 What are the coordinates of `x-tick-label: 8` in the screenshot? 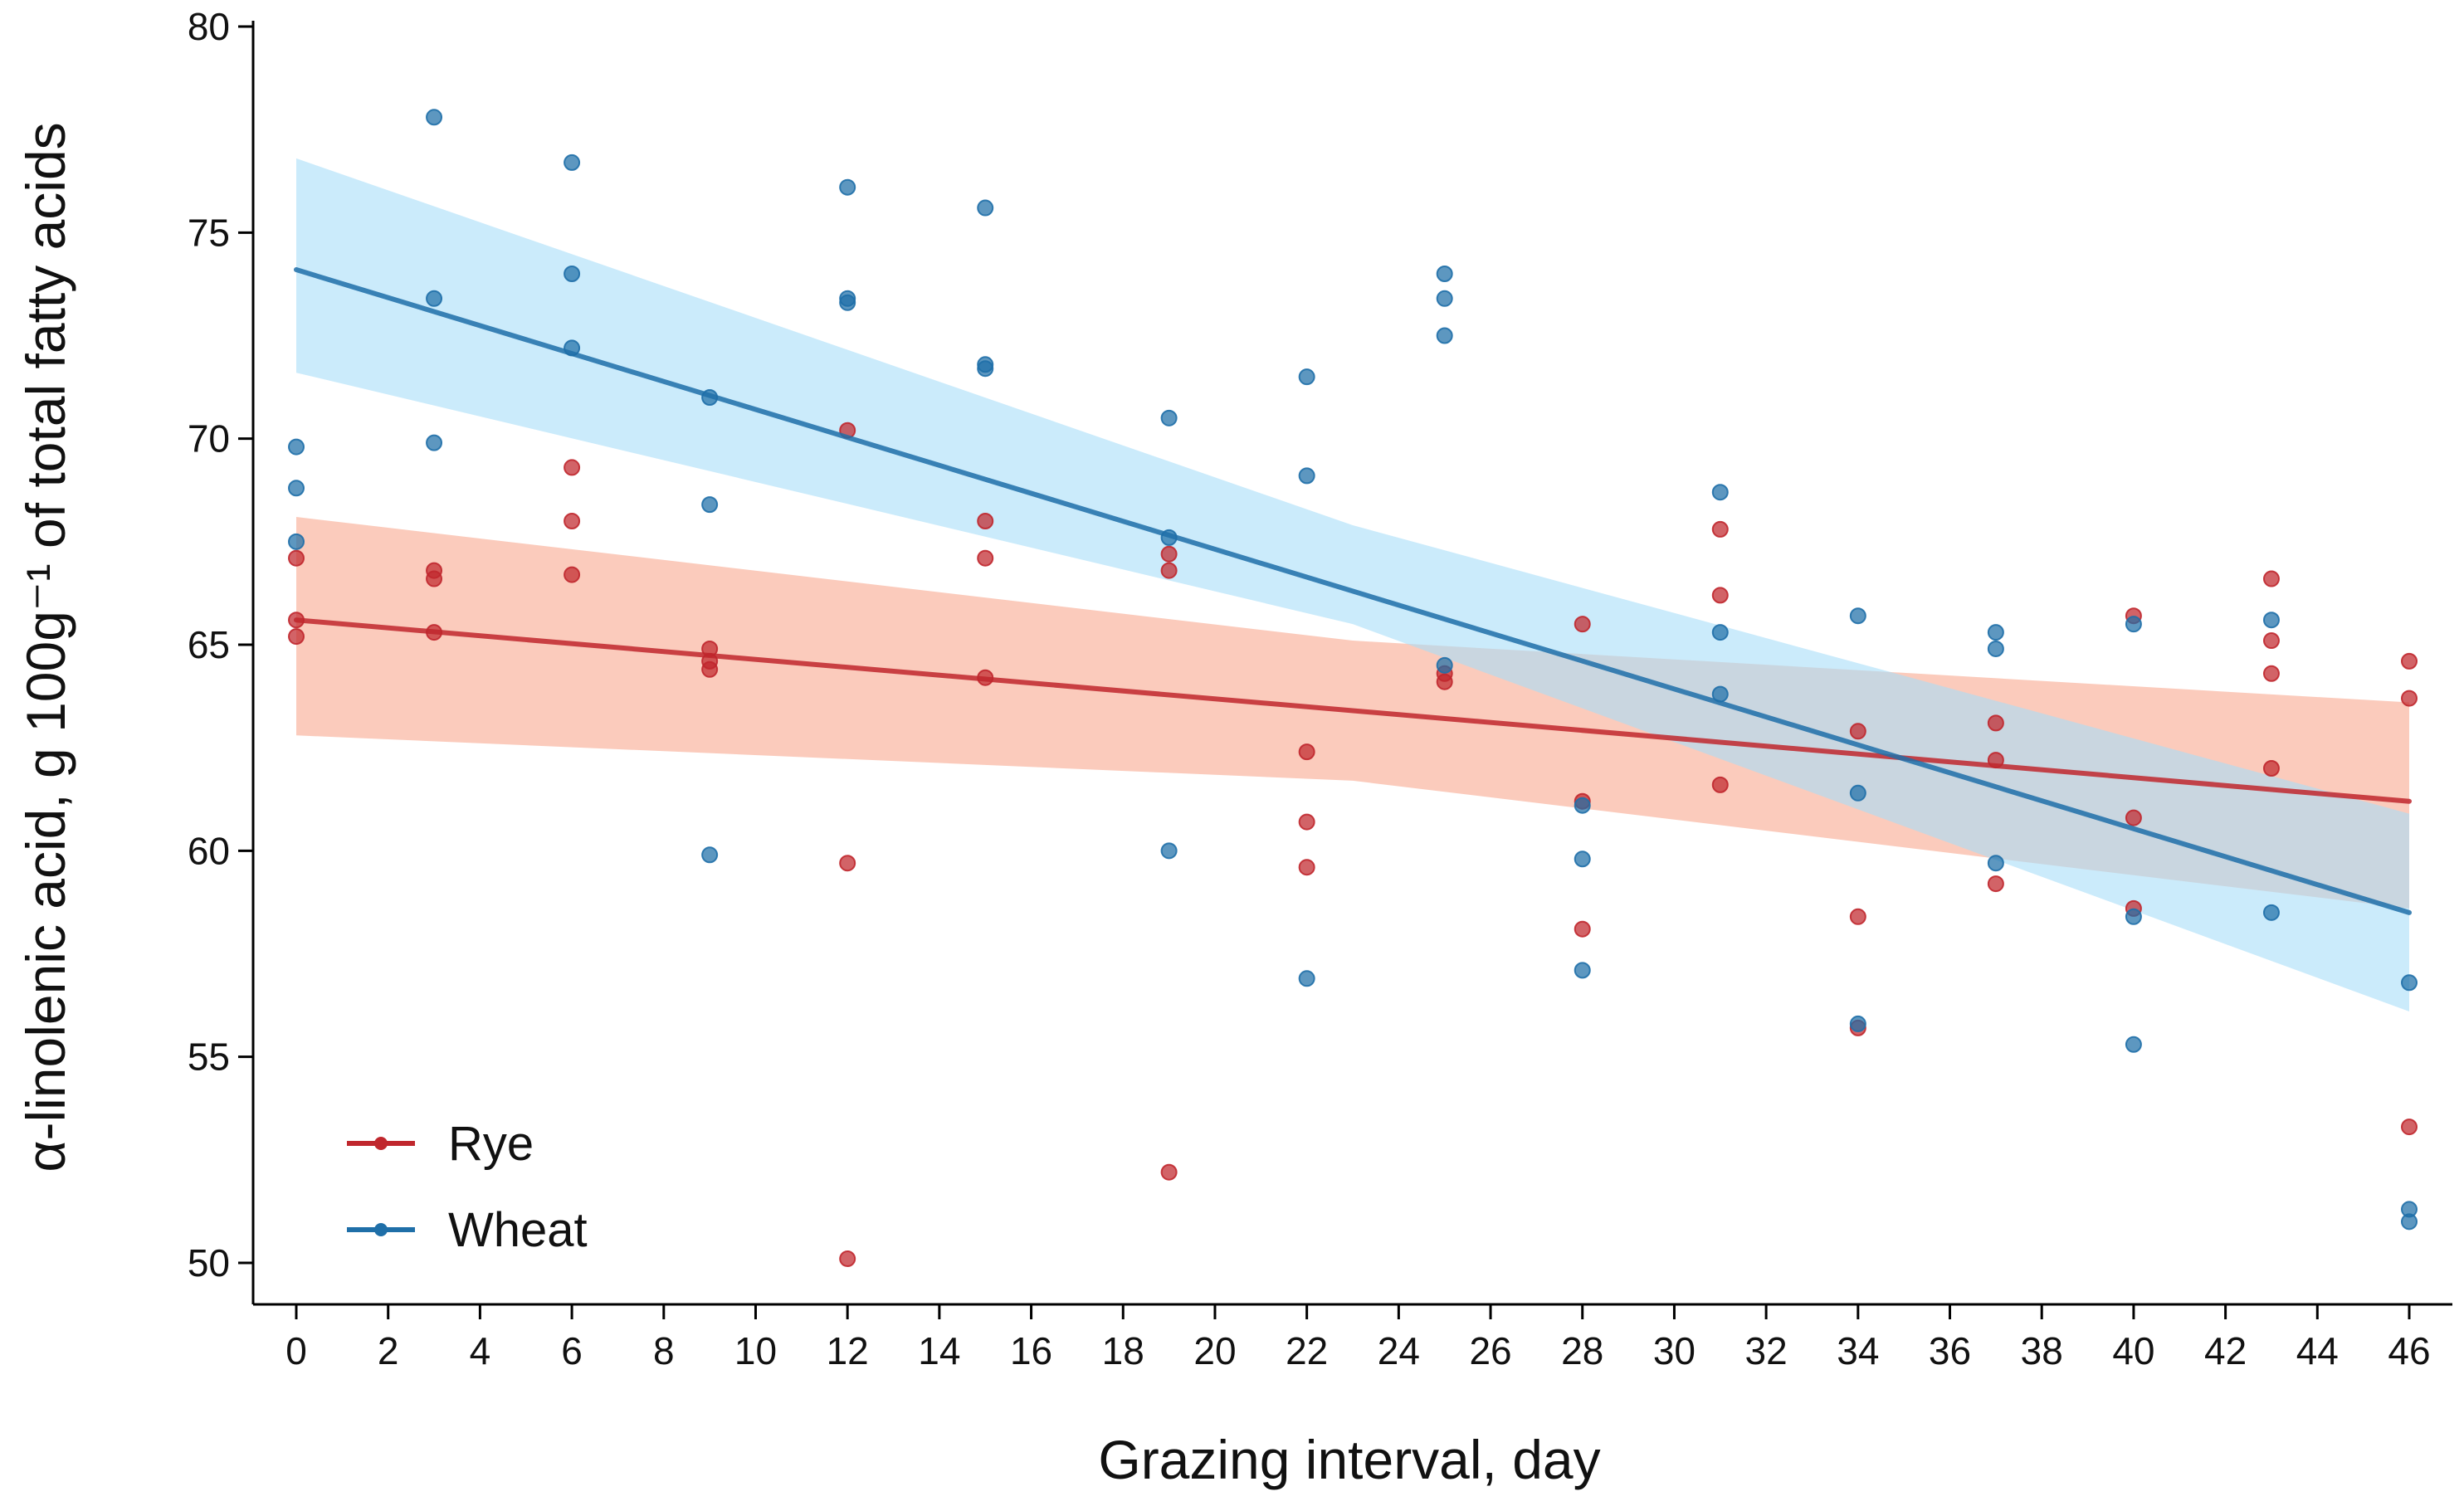 It's located at (664, 1350).